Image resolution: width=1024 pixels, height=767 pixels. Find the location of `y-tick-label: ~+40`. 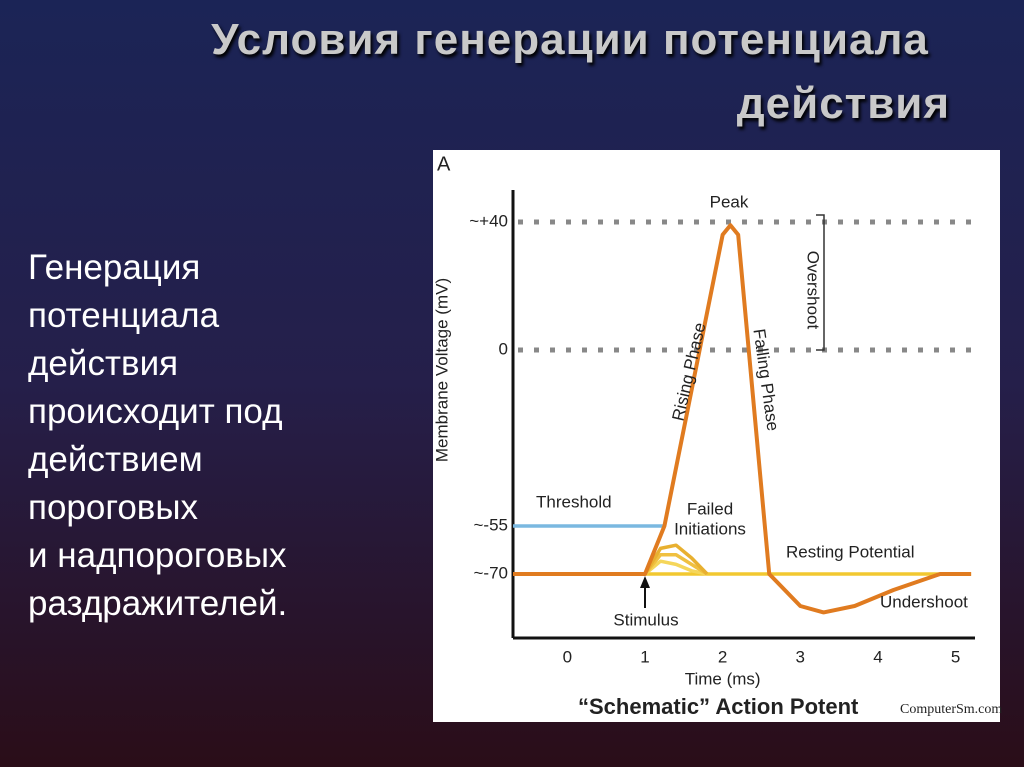

y-tick-label: ~+40 is located at coordinates (488, 220).